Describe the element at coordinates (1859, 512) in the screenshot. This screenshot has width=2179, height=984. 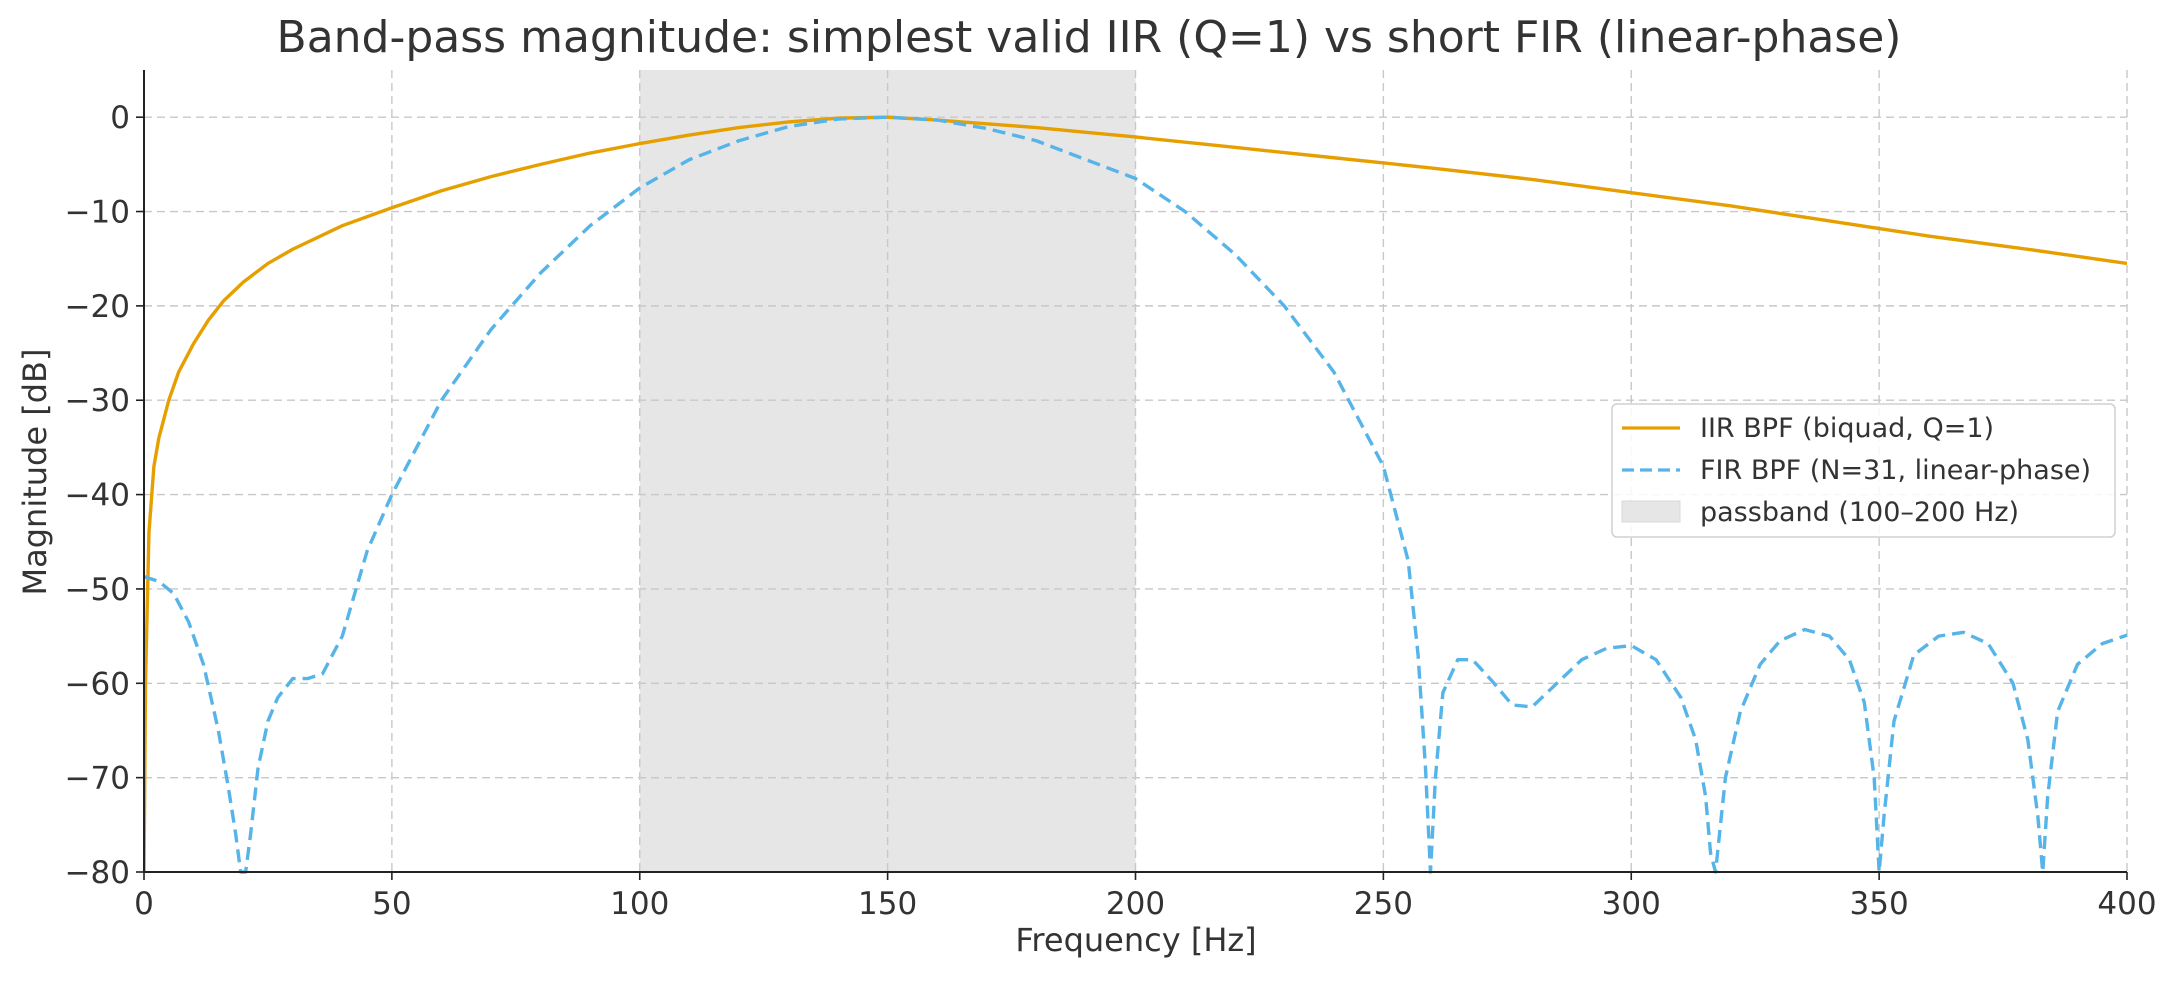
I see `legend-label-passband: passband (100–200 Hz)` at that location.